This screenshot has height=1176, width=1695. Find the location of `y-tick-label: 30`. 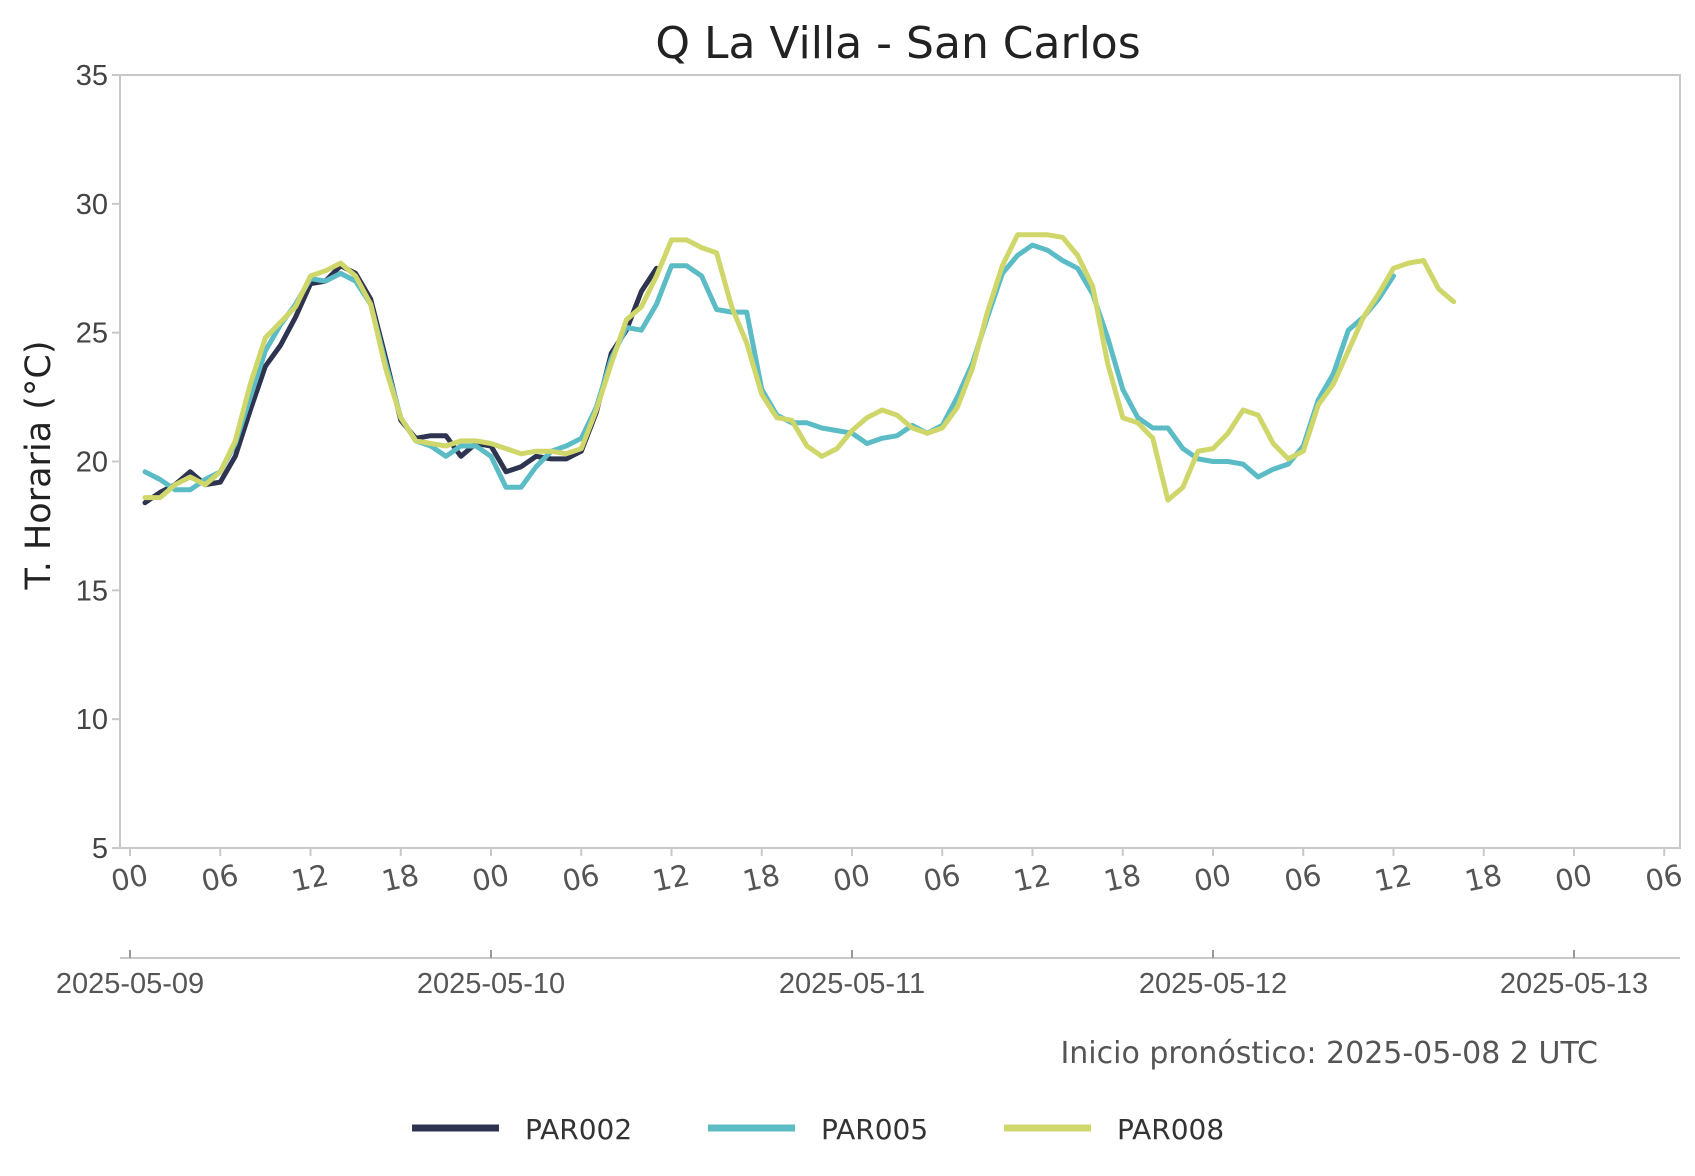

y-tick-label: 30 is located at coordinates (92, 205).